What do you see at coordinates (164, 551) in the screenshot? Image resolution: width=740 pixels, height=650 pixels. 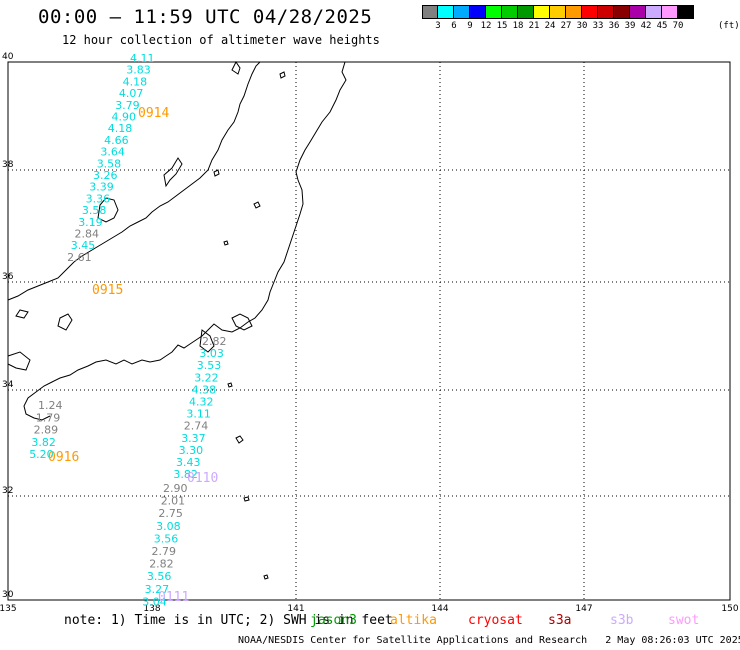 I see `wave-height-value: 2.79` at bounding box center [164, 551].